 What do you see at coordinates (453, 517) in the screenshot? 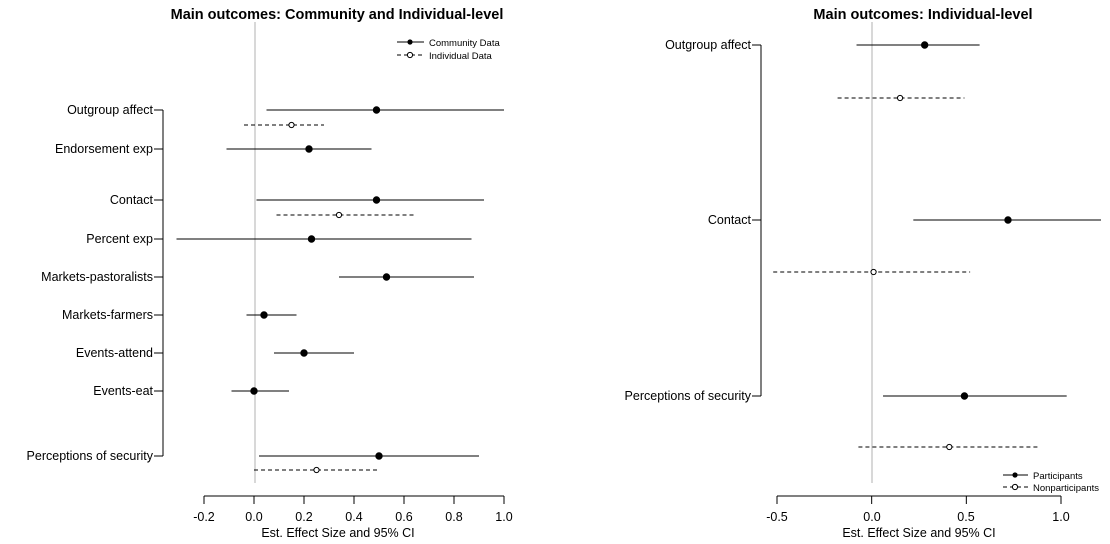
I see `left-x-tick-label: 0.8` at bounding box center [453, 517].